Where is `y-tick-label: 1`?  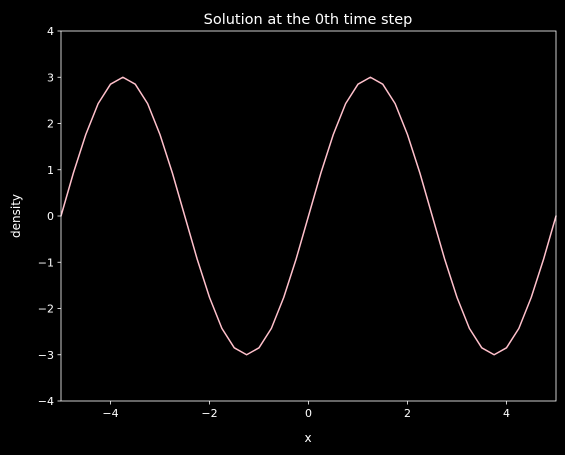 y-tick-label: 1 is located at coordinates (50, 170).